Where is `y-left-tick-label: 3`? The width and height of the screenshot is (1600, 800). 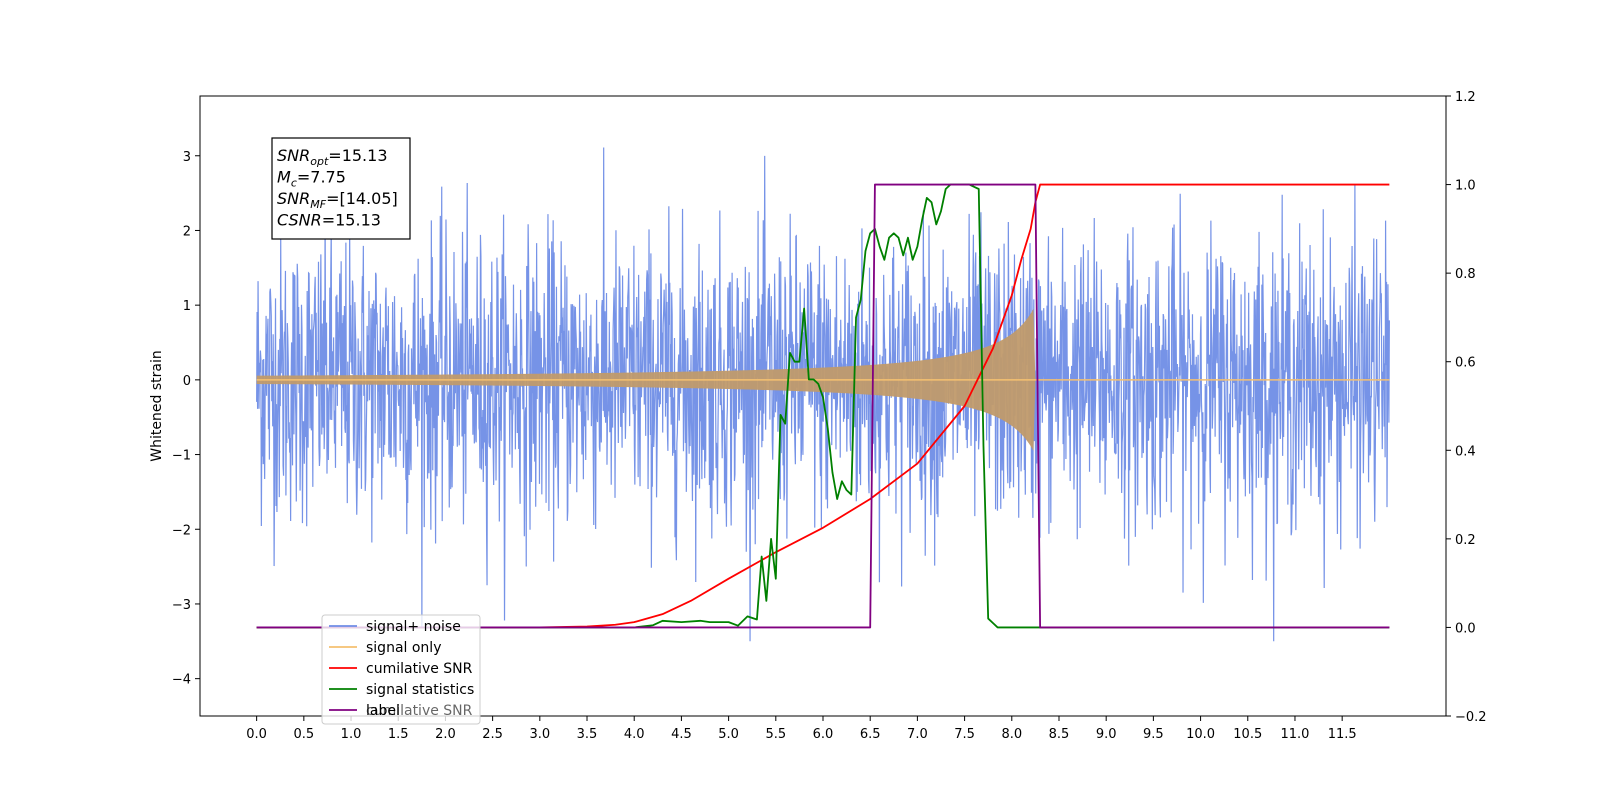
y-left-tick-label: 3 is located at coordinates (187, 157).